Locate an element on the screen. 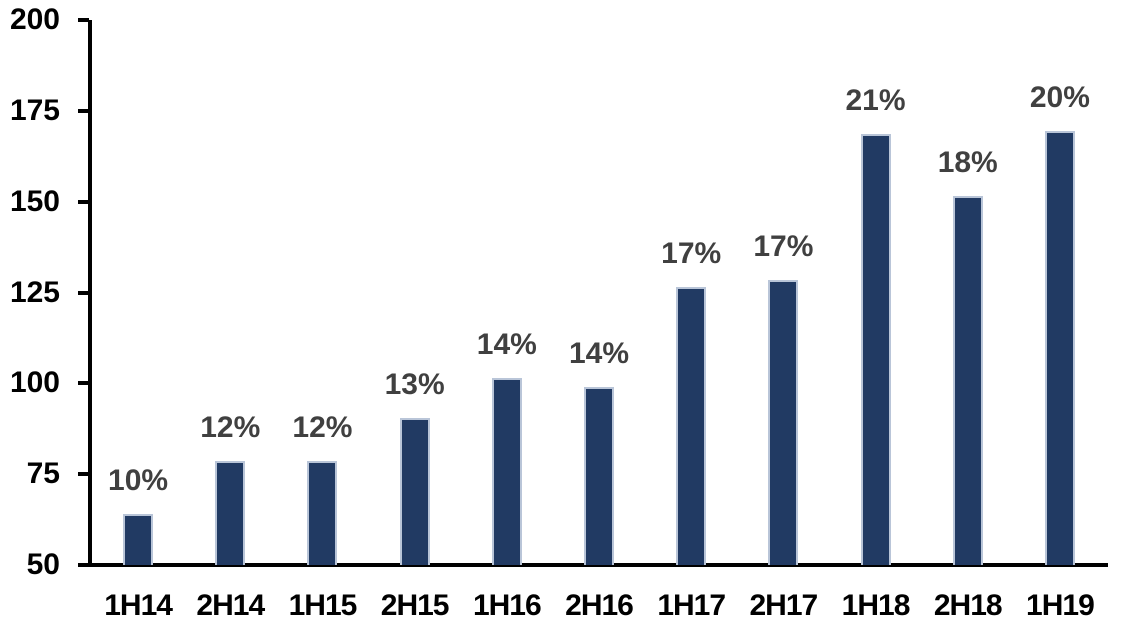 The height and width of the screenshot is (641, 1129). bar-value-label: 13% is located at coordinates (414, 384).